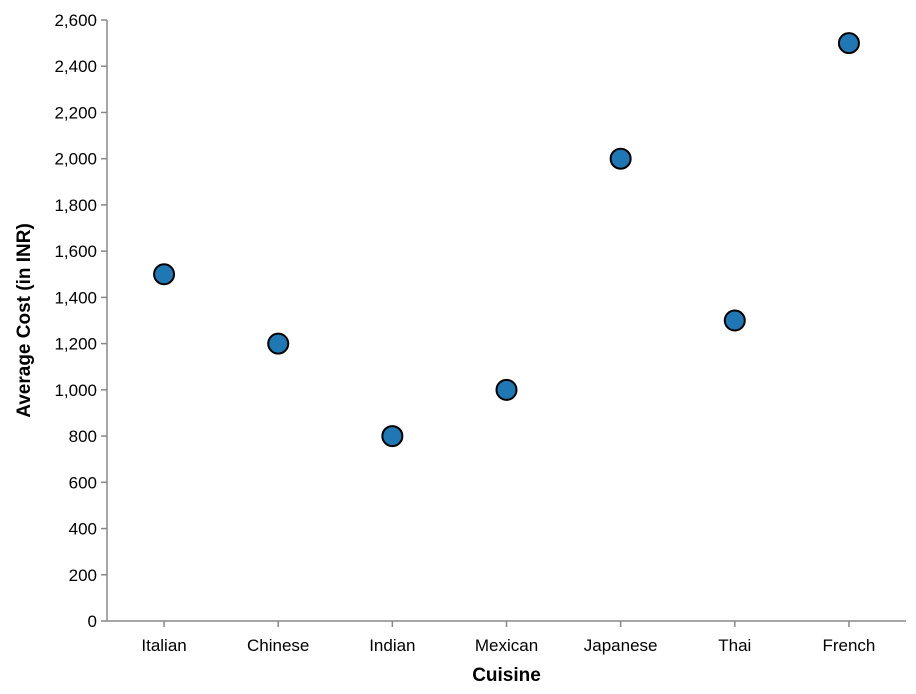 The width and height of the screenshot is (916, 694). I want to click on y-tick-label: 1,200, so click(75, 344).